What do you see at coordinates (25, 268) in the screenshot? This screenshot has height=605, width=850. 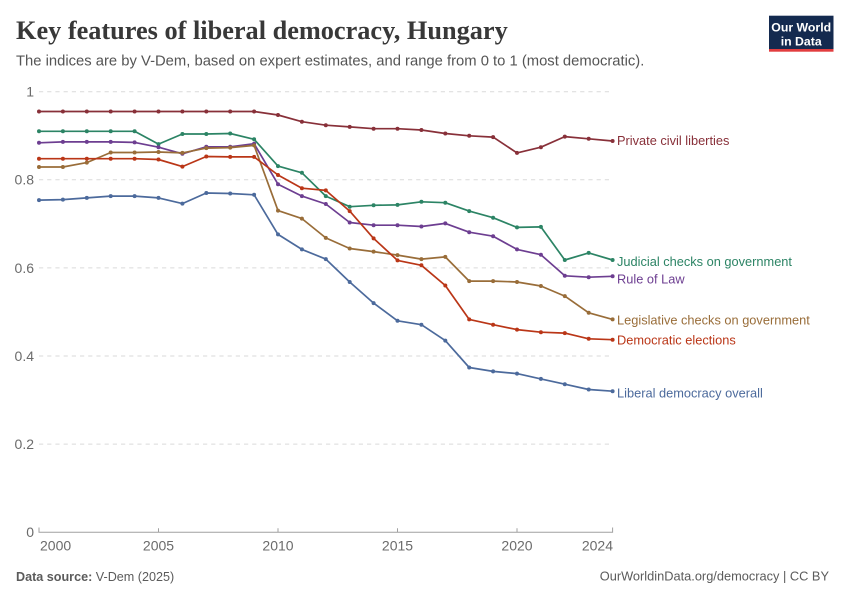 I see `svg-text: 0.6` at bounding box center [25, 268].